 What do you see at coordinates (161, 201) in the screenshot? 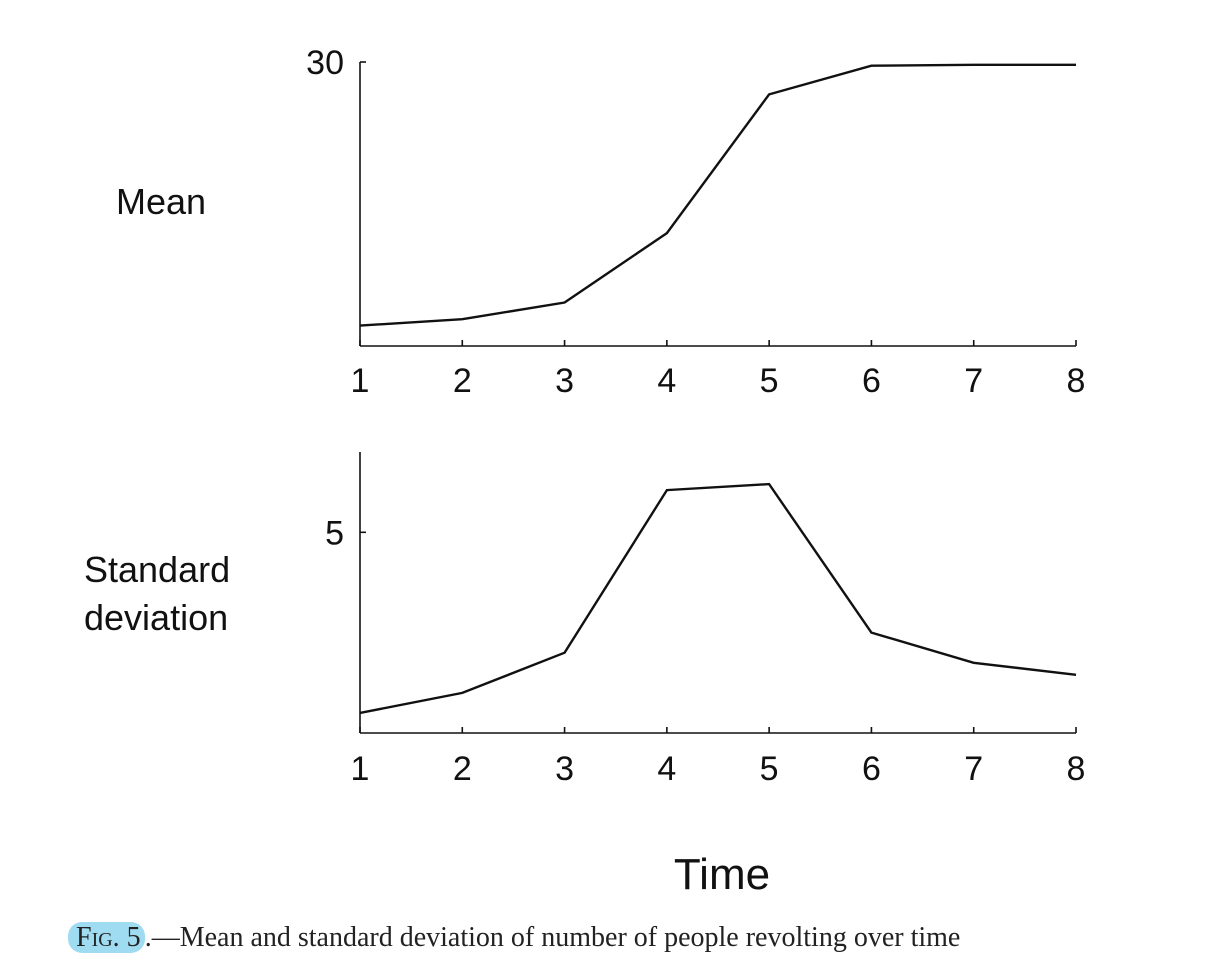
I see `mean-y-axis-label: Mean` at bounding box center [161, 201].